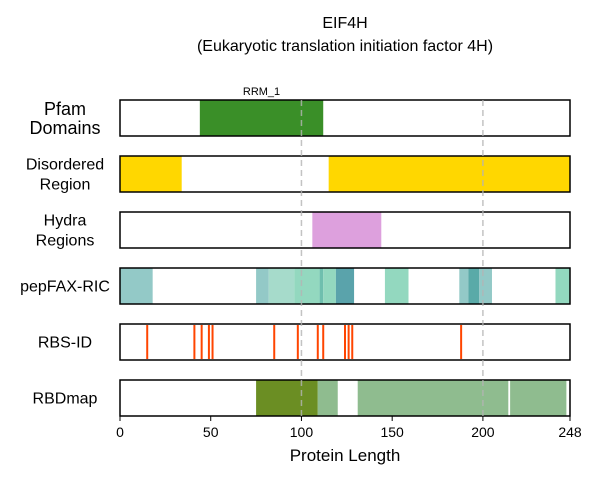  I want to click on track-4: RBS-ID, so click(304, 342).